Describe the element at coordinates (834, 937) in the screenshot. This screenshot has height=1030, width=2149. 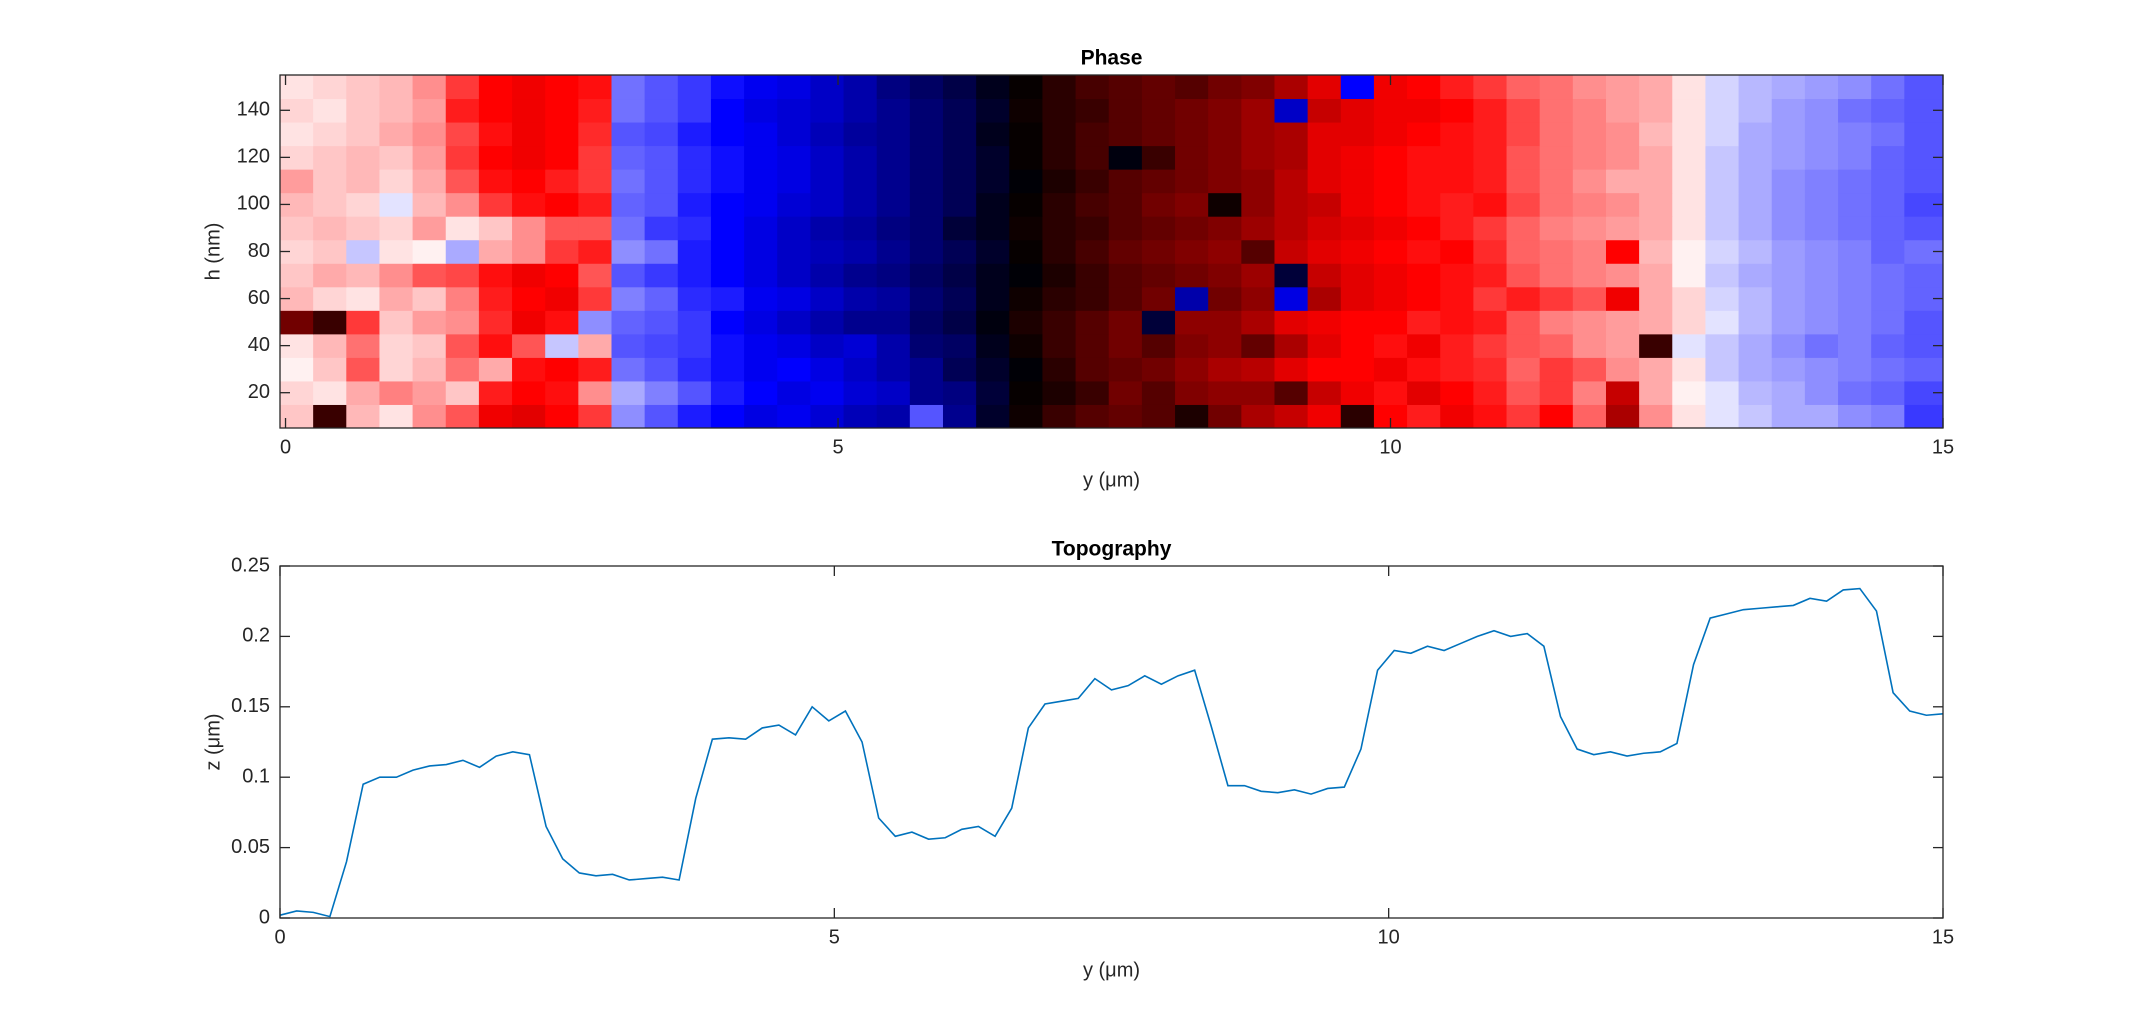
I see `x-tick-label: 5` at that location.